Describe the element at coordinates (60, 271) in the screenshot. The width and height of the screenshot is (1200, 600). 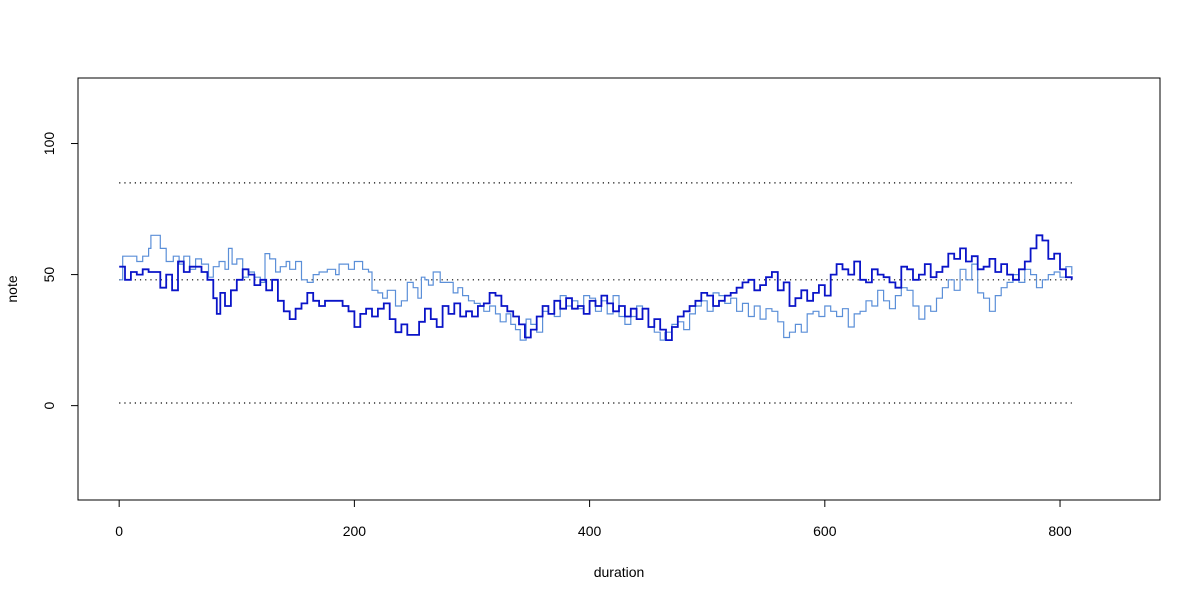
I see `y-axis: 0 50 100` at that location.